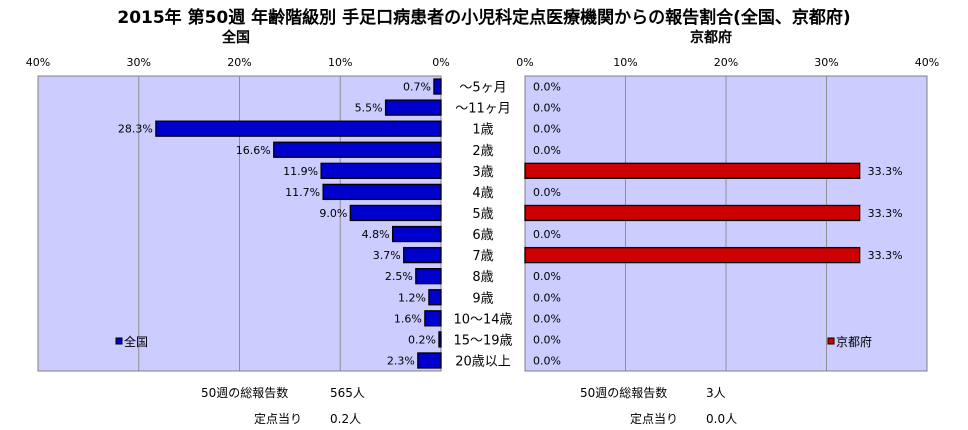 The width and height of the screenshot is (968, 430). I want to click on right-legend-swatch, so click(831, 341).